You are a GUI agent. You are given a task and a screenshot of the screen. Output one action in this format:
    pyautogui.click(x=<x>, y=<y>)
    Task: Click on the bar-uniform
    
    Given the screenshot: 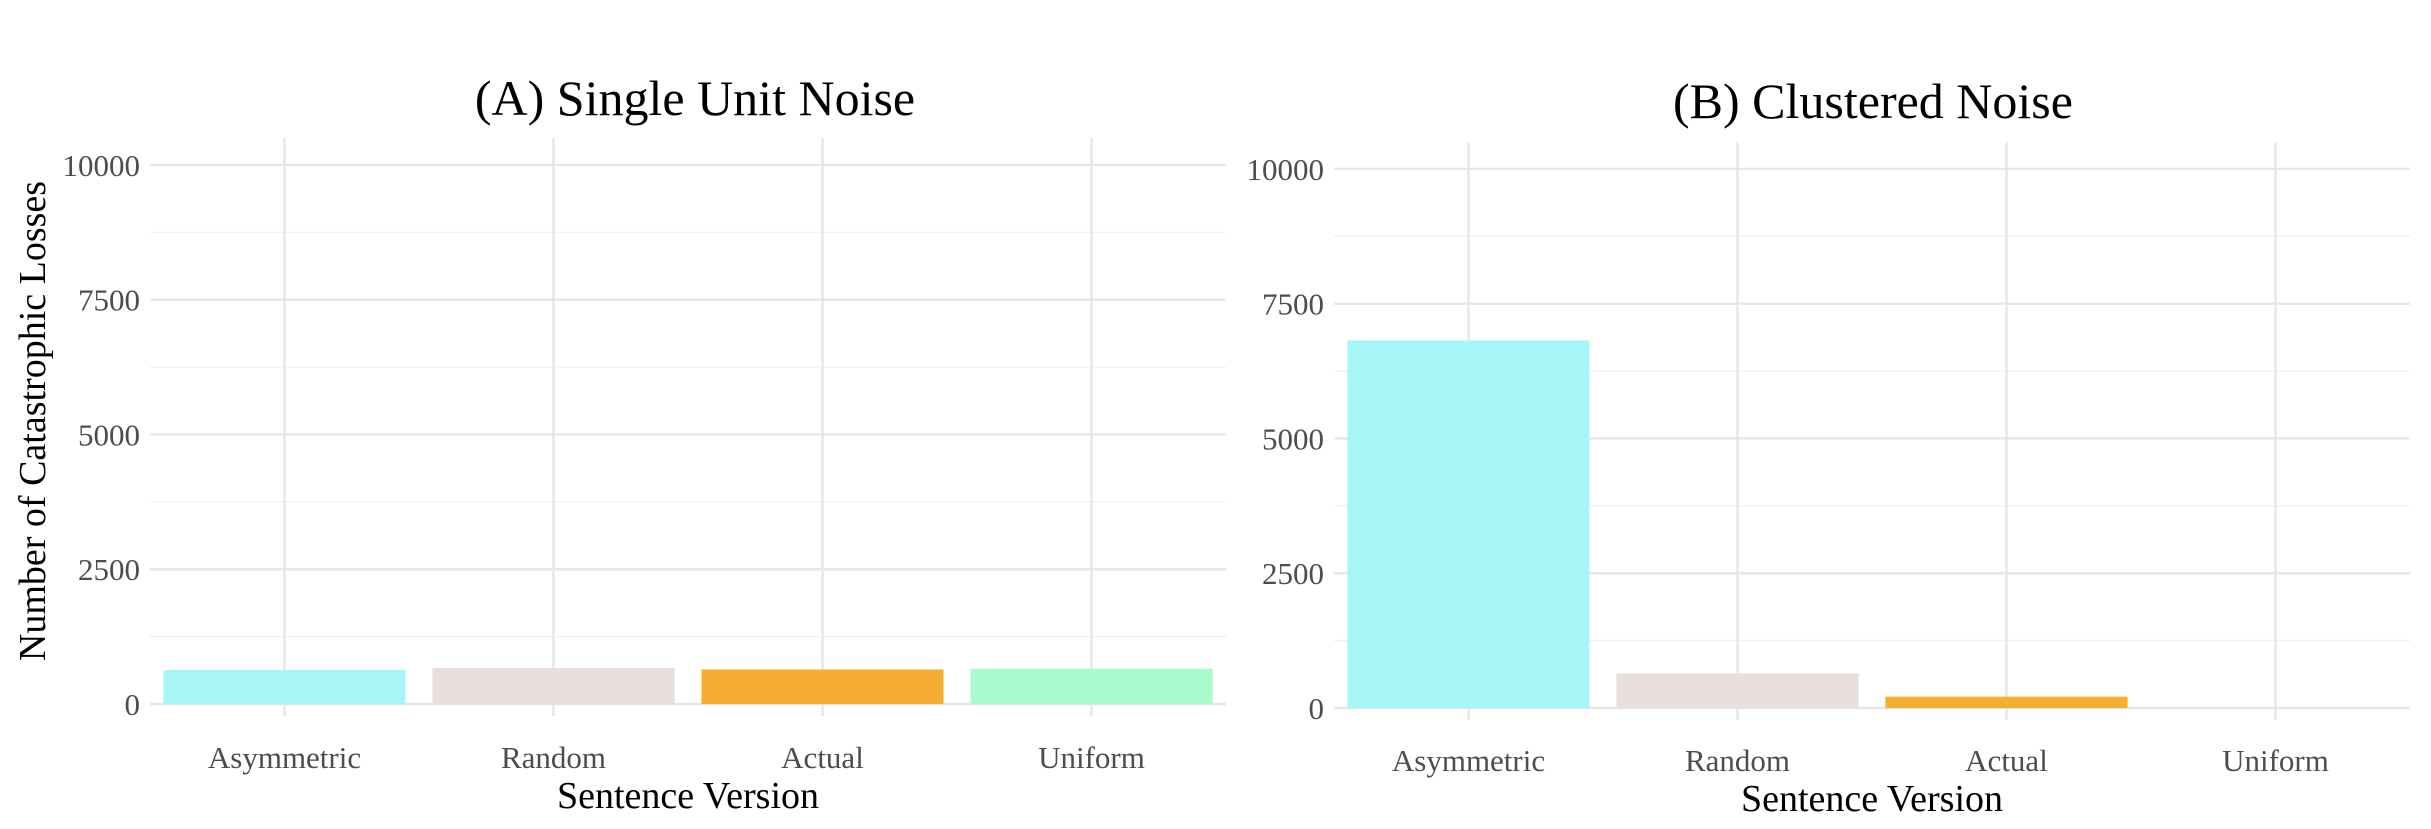 What is the action you would take?
    pyautogui.click(x=1091, y=686)
    